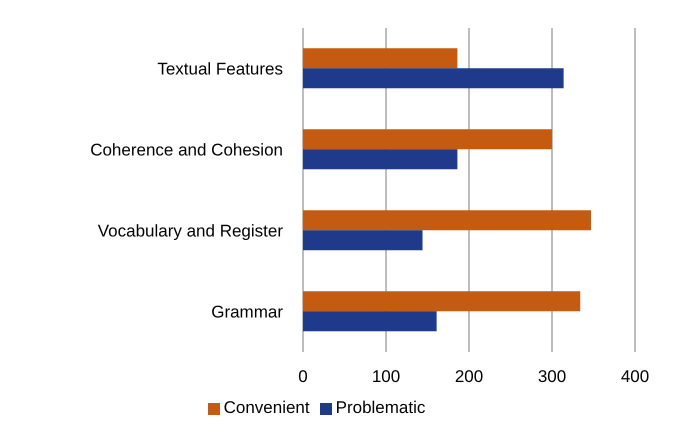  I want to click on x-tick-label: 200, so click(469, 376).